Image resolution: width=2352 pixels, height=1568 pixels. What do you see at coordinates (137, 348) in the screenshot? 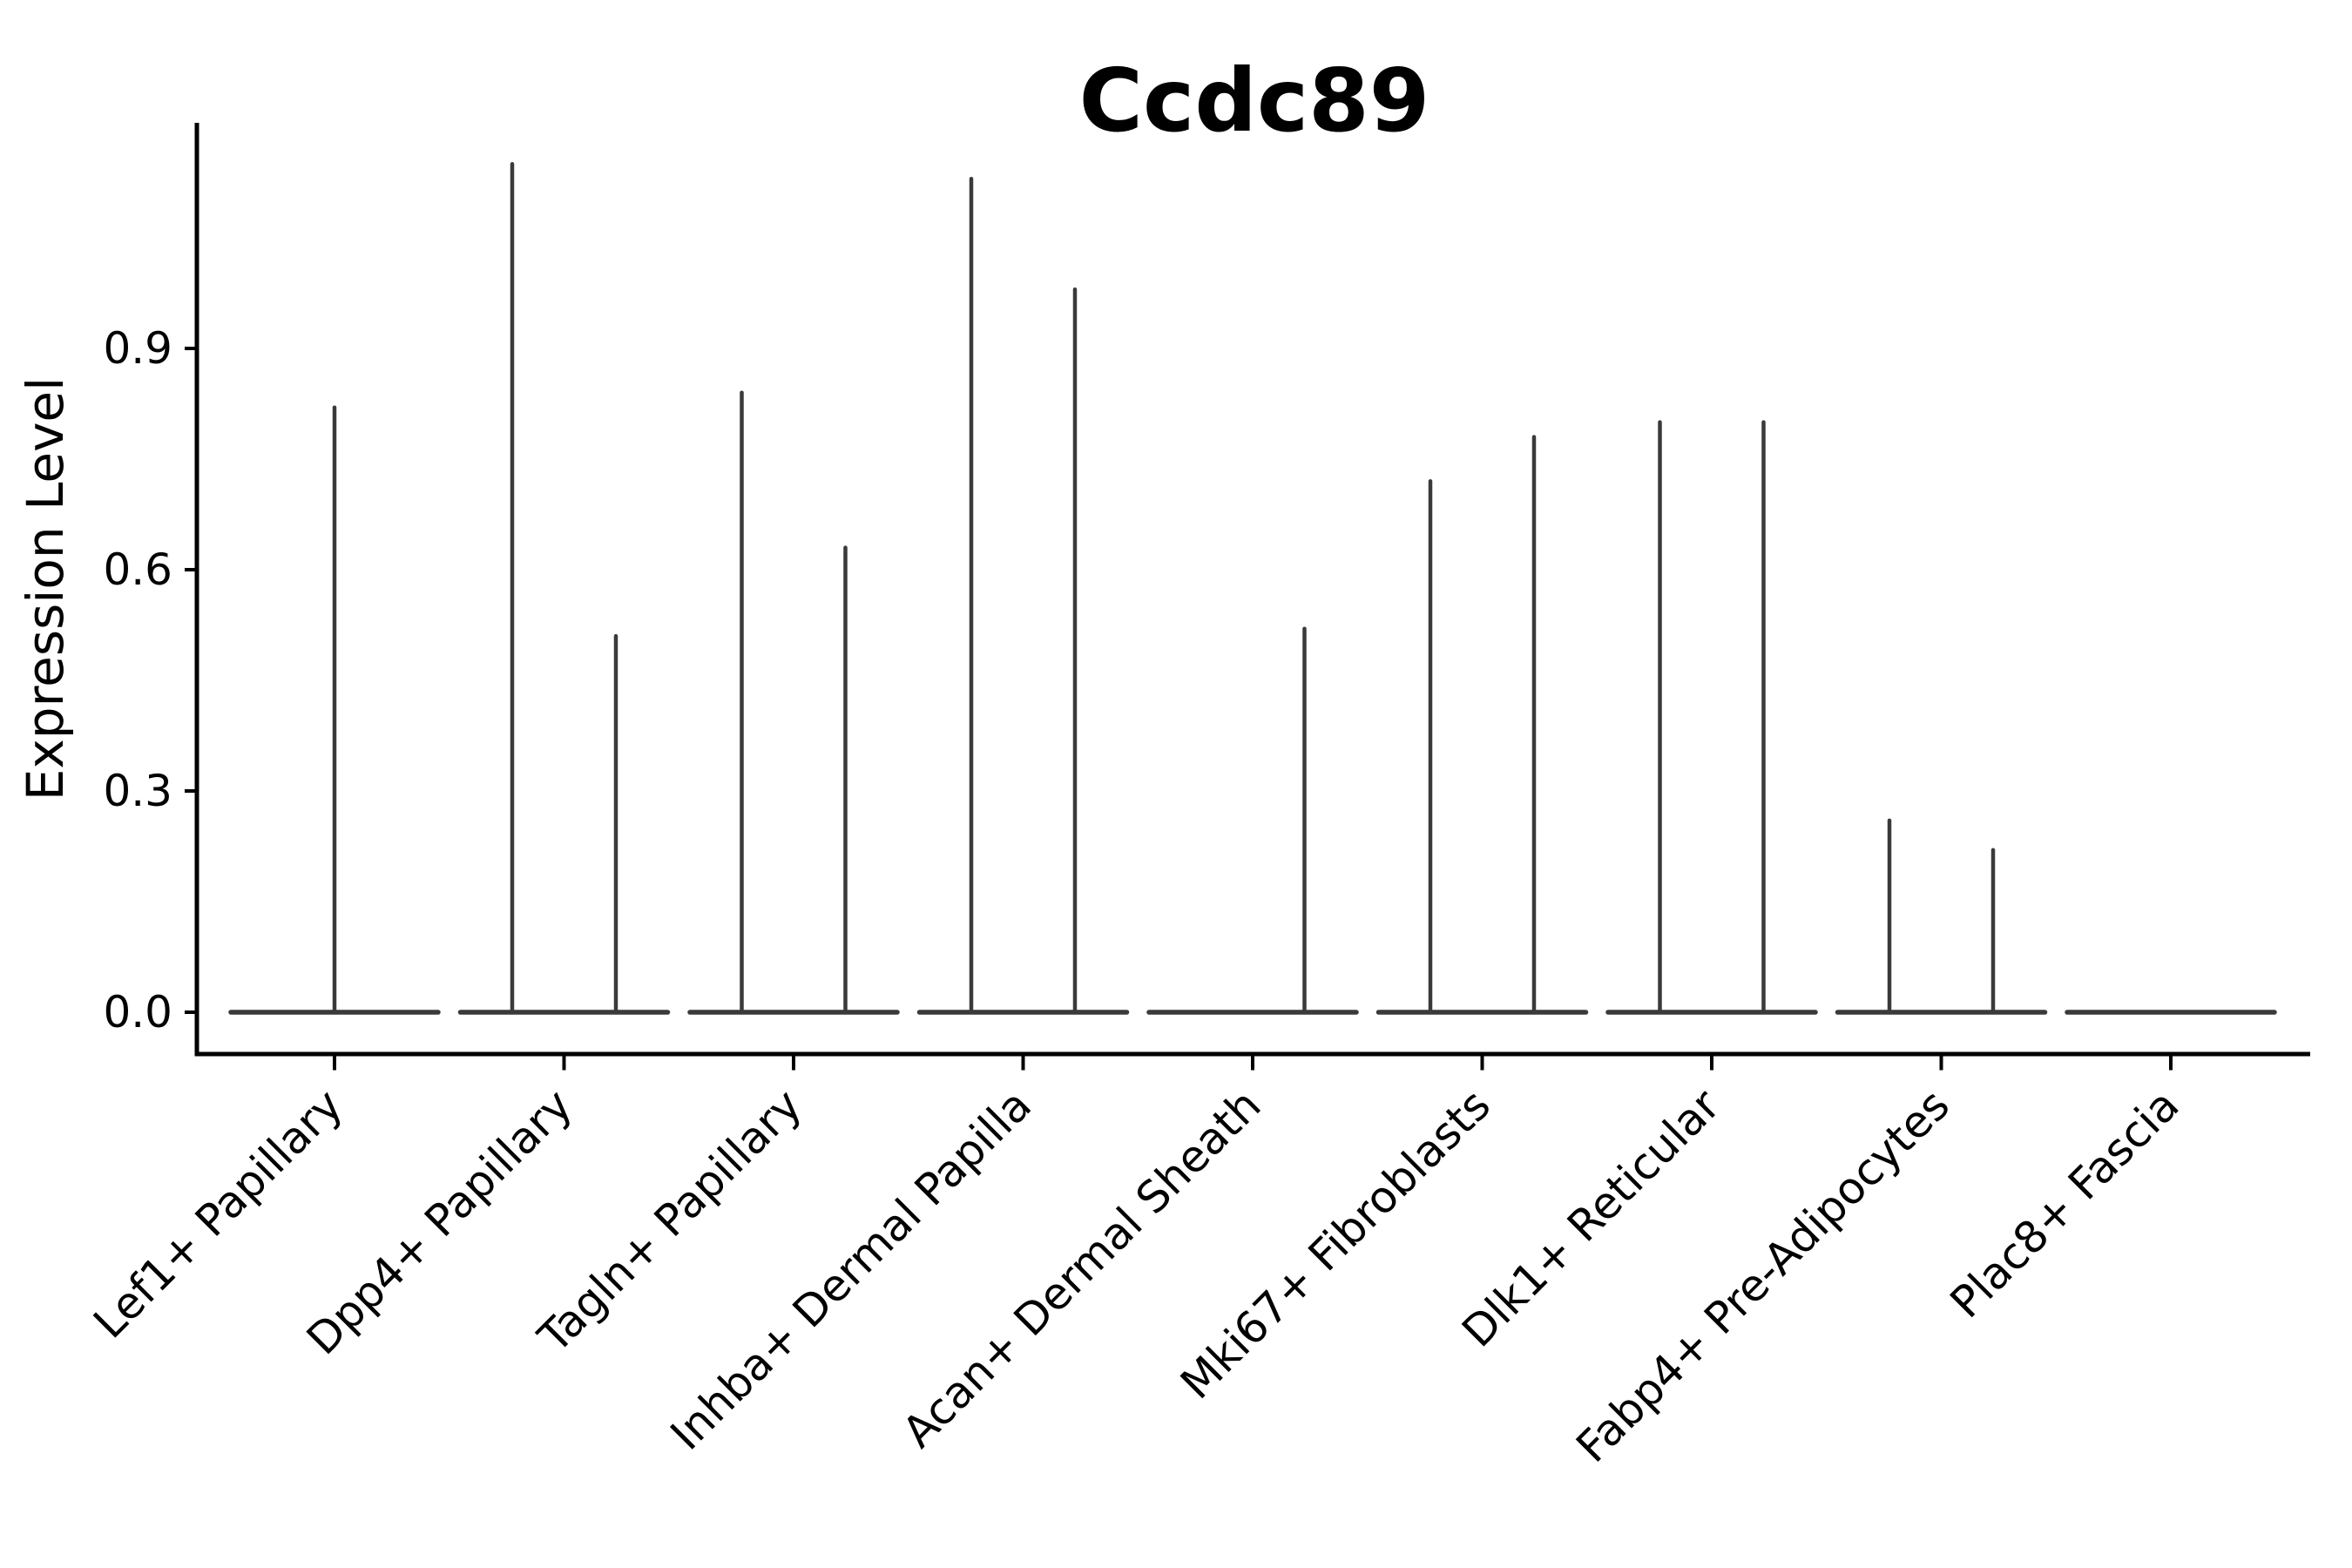
I see `y-tick-label: 0.9` at bounding box center [137, 348].